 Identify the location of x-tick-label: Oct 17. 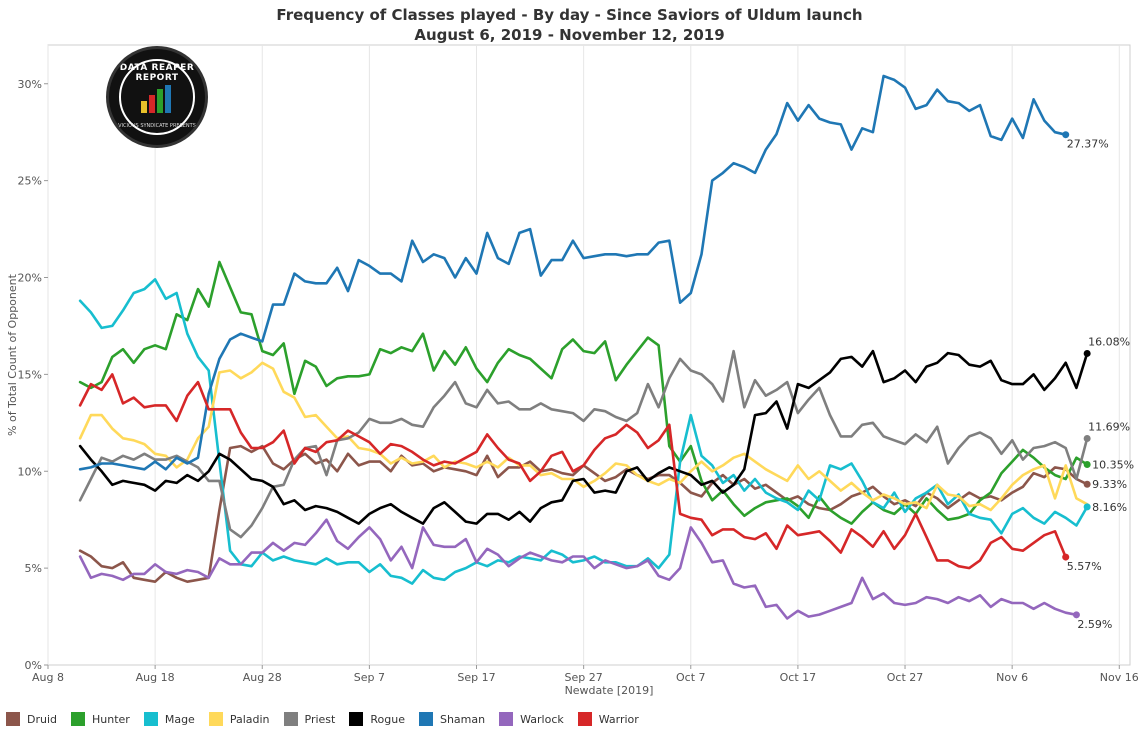
(798, 677).